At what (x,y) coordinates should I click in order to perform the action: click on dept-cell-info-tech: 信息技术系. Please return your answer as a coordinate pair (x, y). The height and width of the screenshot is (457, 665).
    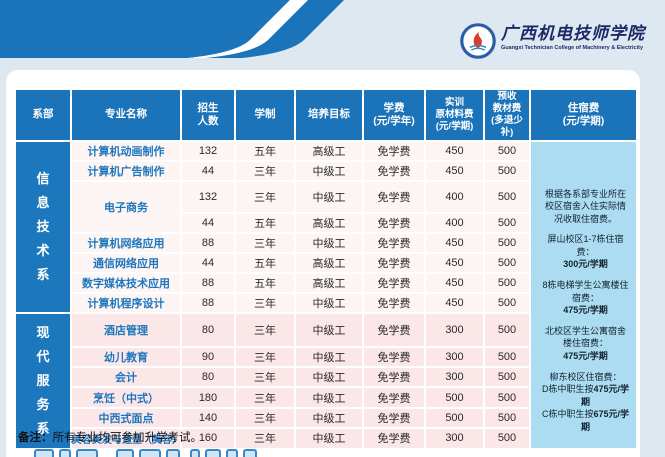
    Looking at the image, I should click on (43, 227).